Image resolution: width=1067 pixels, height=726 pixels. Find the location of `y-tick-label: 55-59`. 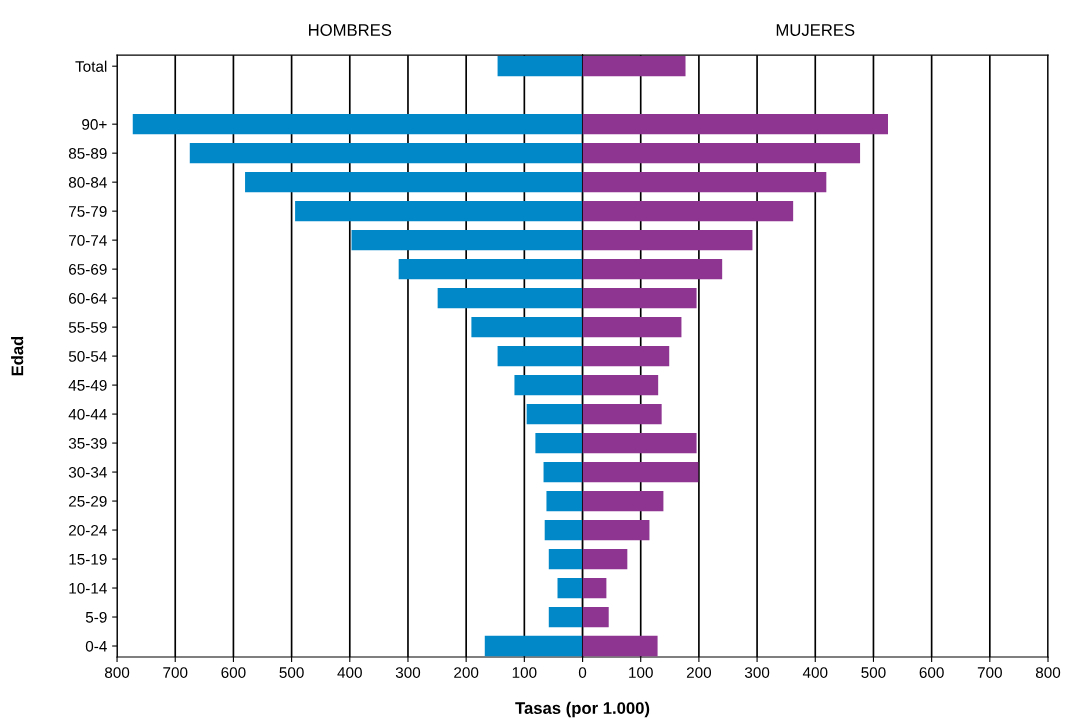

y-tick-label: 55-59 is located at coordinates (87, 327).